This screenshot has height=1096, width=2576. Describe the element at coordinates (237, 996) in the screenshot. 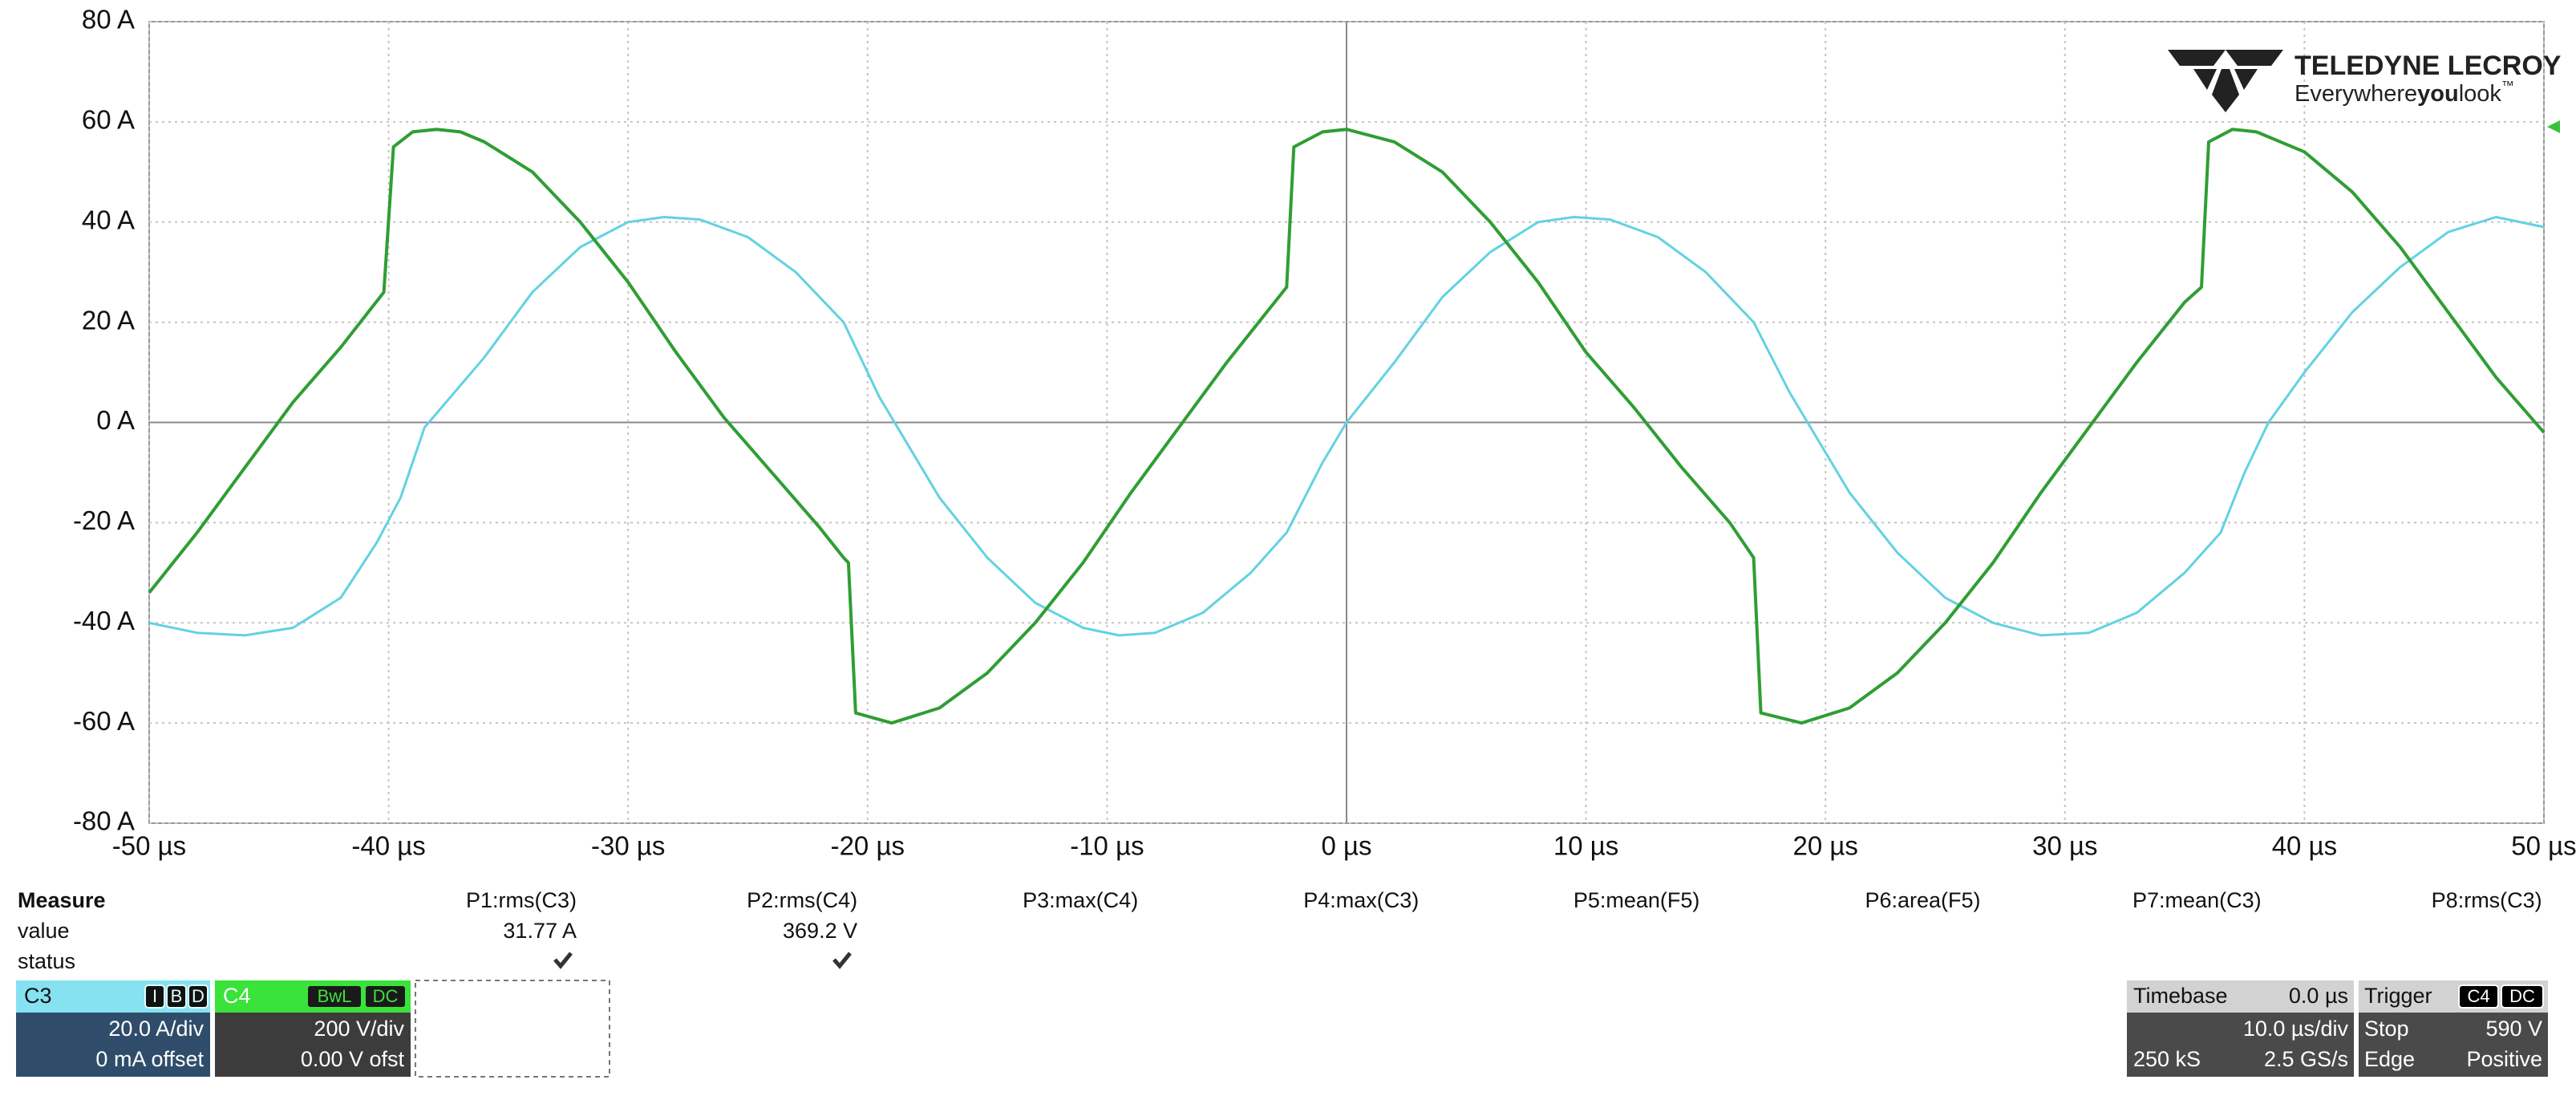

I see `c4-label: C4` at that location.